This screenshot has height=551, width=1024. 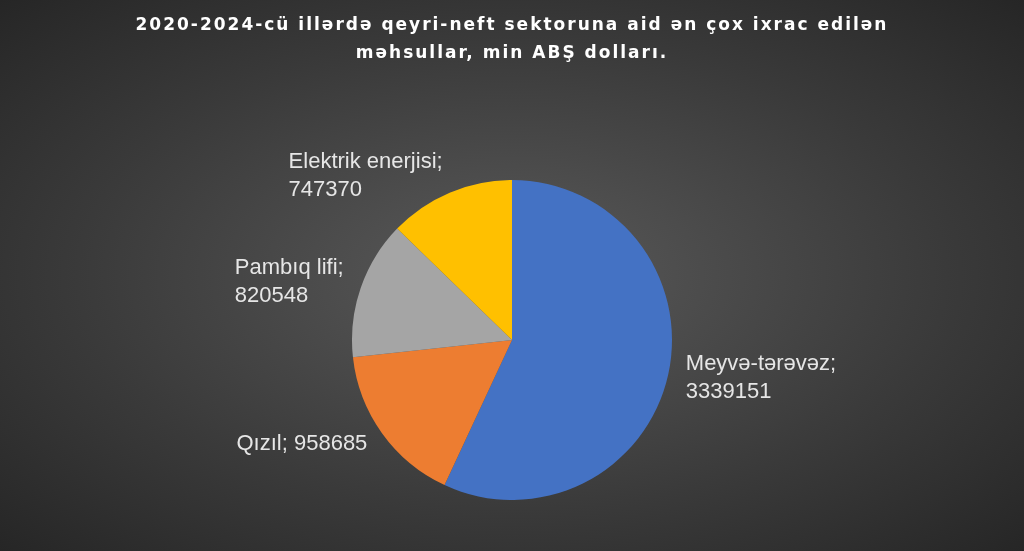 What do you see at coordinates (289, 281) in the screenshot?
I see `slice-label: Pambıq lifi; 820548` at bounding box center [289, 281].